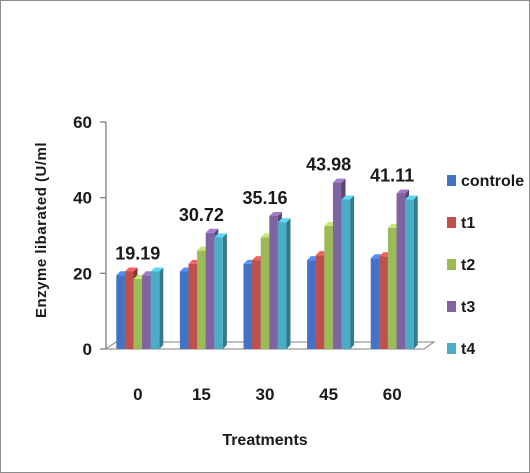  What do you see at coordinates (328, 165) in the screenshot?
I see `data-label: 43.98` at bounding box center [328, 165].